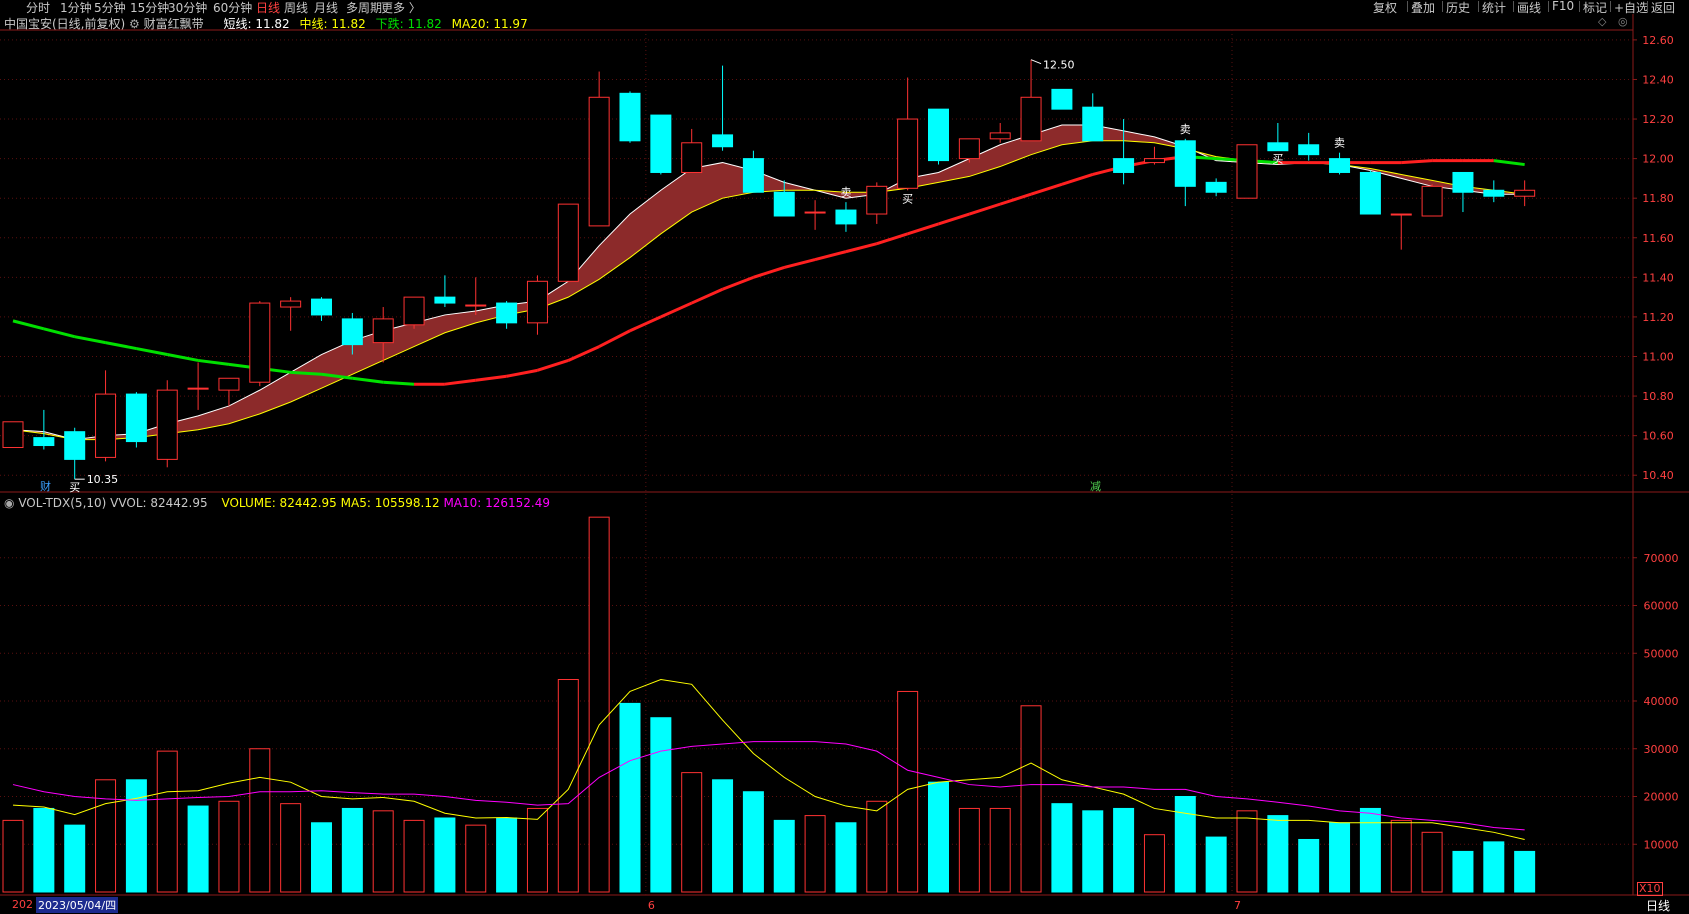  What do you see at coordinates (1339, 143) in the screenshot?
I see `signal-label: 卖` at bounding box center [1339, 143].